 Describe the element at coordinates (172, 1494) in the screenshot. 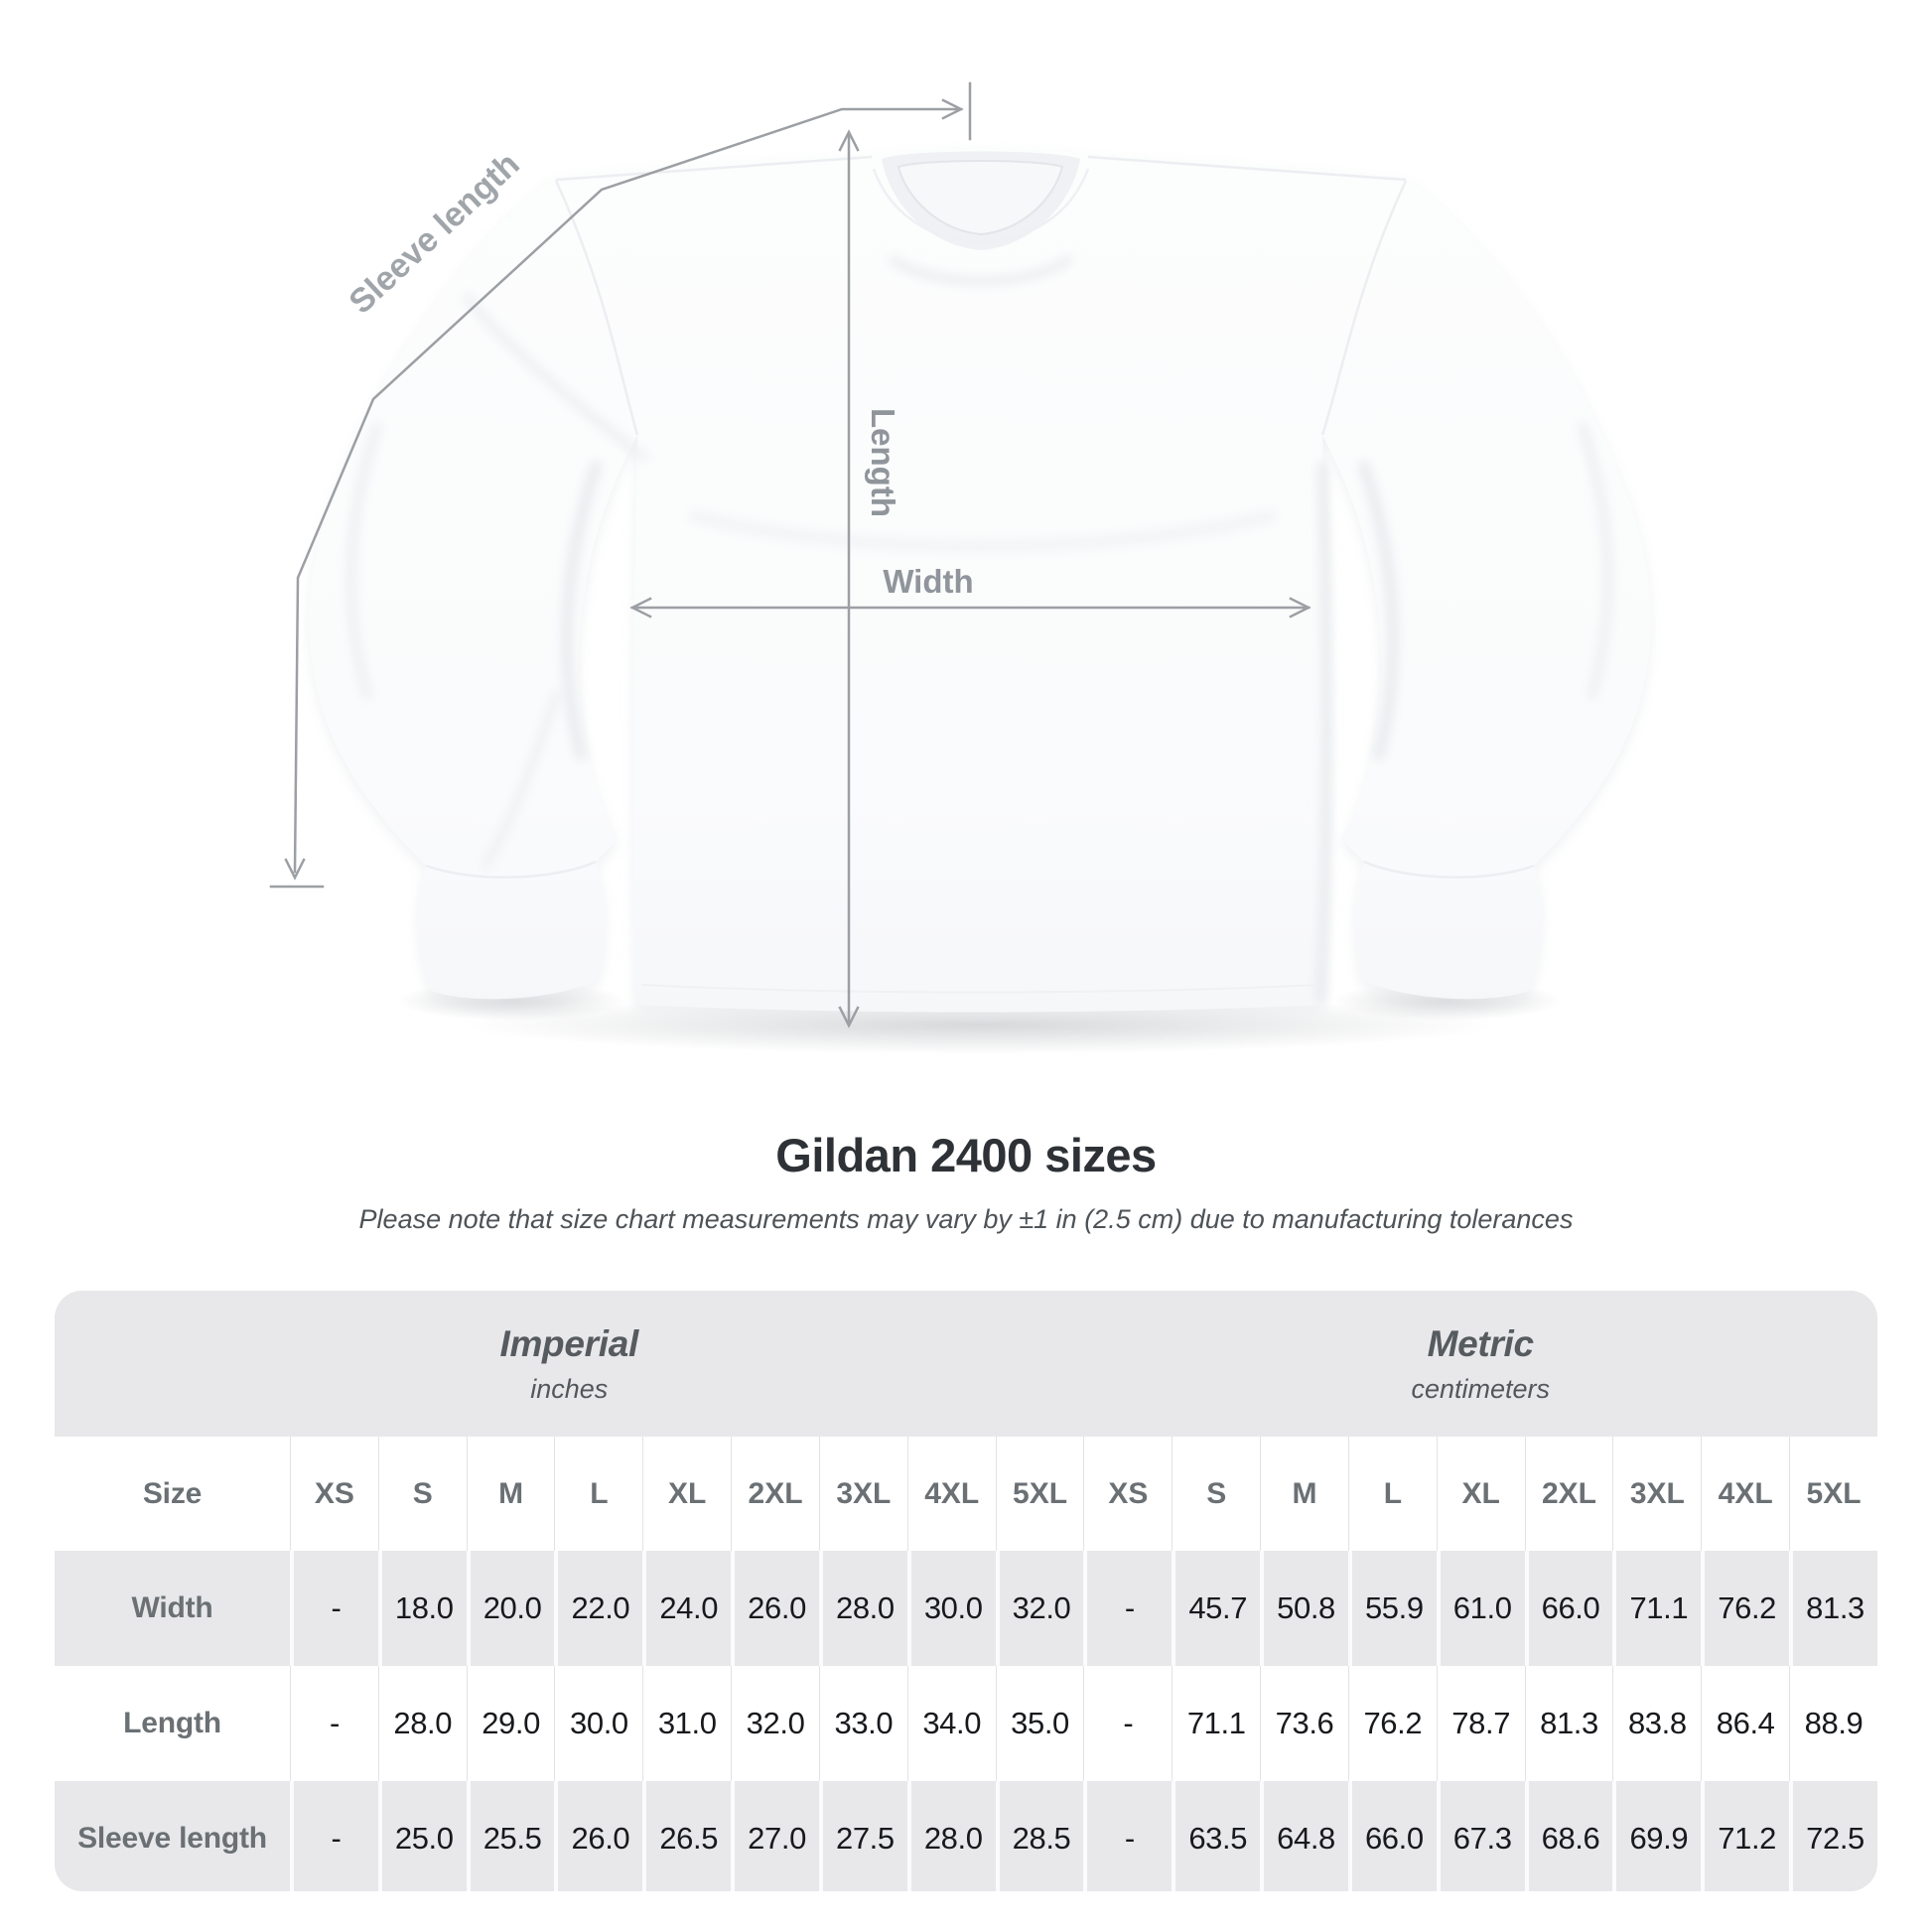

I see `size-header: Size` at that location.